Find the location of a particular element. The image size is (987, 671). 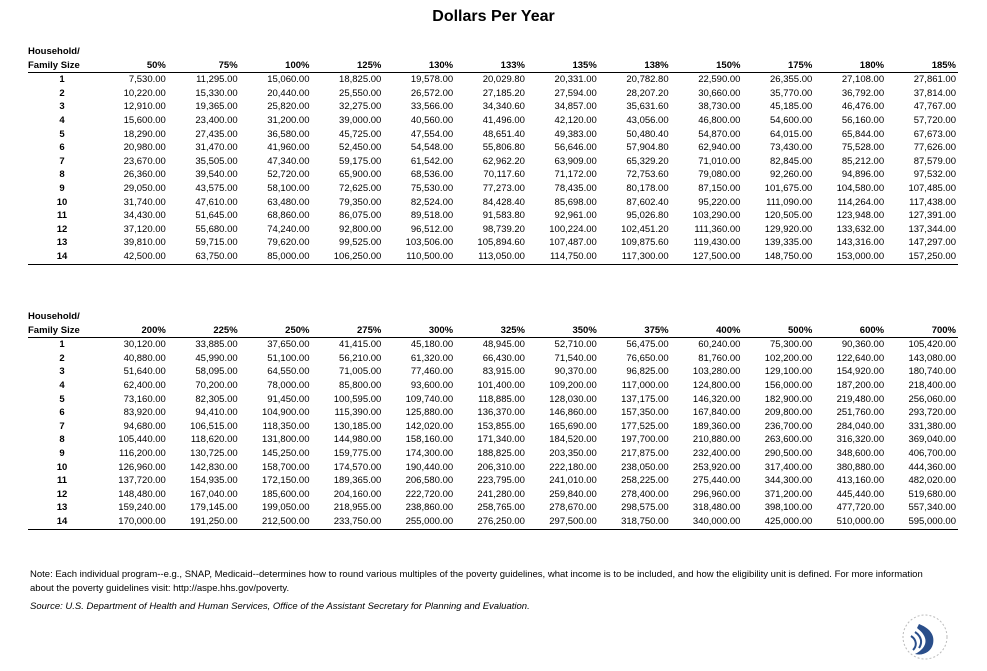

column-header: 138% is located at coordinates (634, 66).